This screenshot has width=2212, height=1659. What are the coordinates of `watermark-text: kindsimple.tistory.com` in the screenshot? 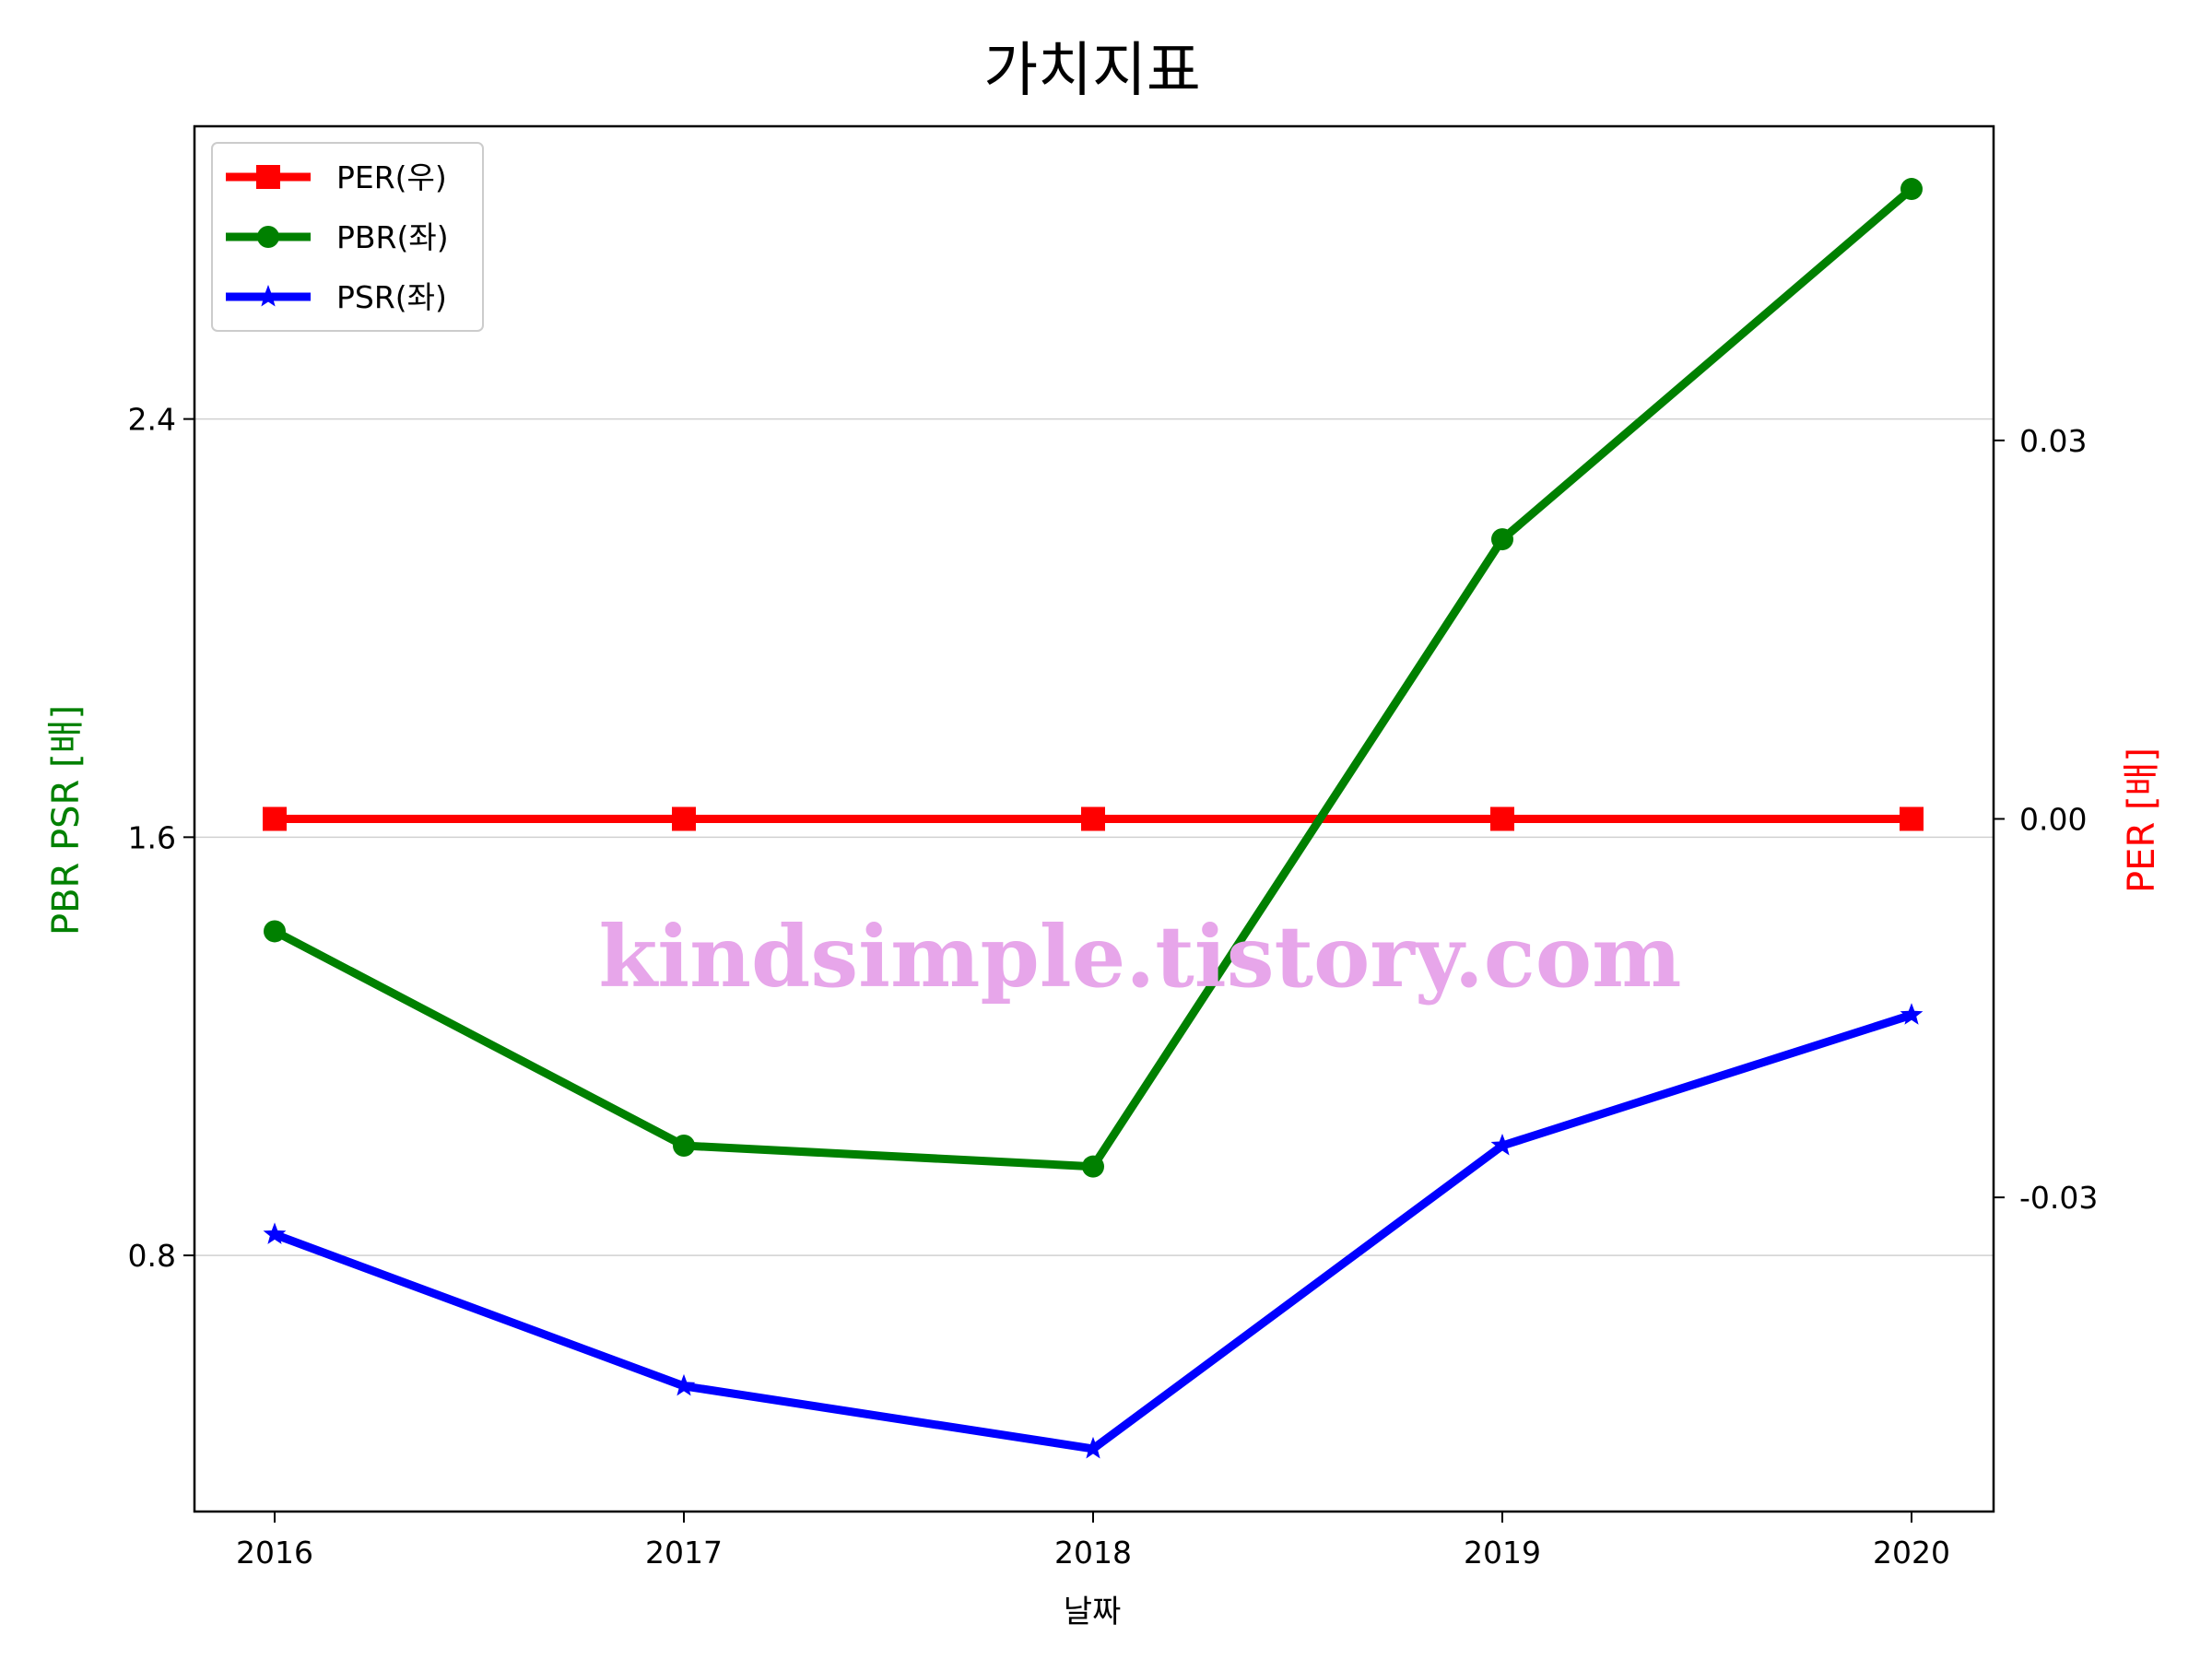 It's located at (1139, 956).